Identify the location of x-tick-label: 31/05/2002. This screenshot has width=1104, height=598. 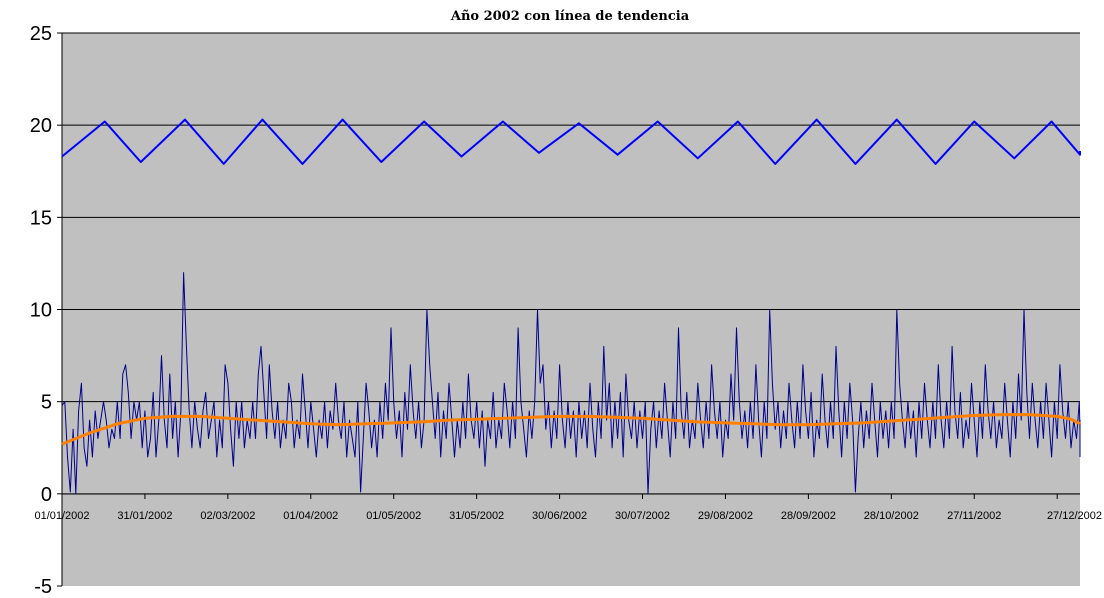
(476, 516).